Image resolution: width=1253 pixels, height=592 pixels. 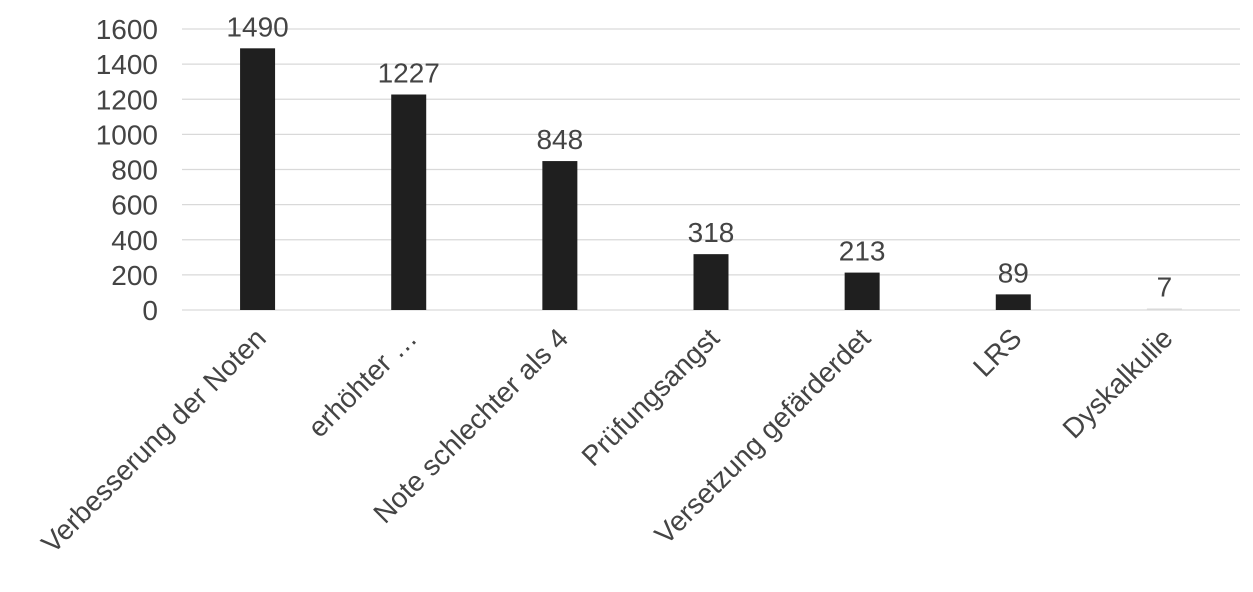 I want to click on y-tick-label: 800, so click(x=134, y=170).